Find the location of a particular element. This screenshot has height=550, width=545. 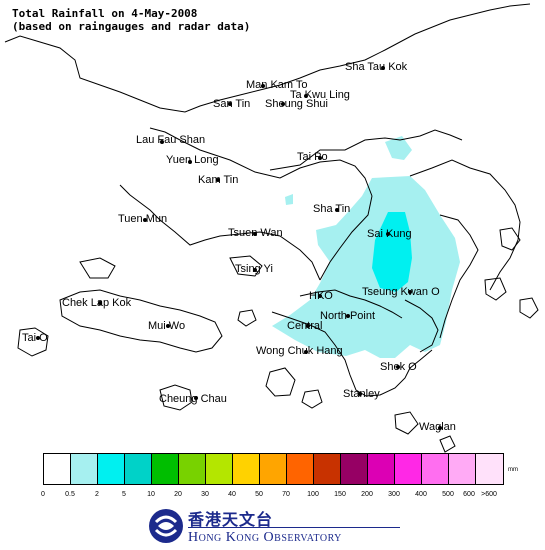

legend-swatch: #ffa500 is located at coordinates (273, 469).